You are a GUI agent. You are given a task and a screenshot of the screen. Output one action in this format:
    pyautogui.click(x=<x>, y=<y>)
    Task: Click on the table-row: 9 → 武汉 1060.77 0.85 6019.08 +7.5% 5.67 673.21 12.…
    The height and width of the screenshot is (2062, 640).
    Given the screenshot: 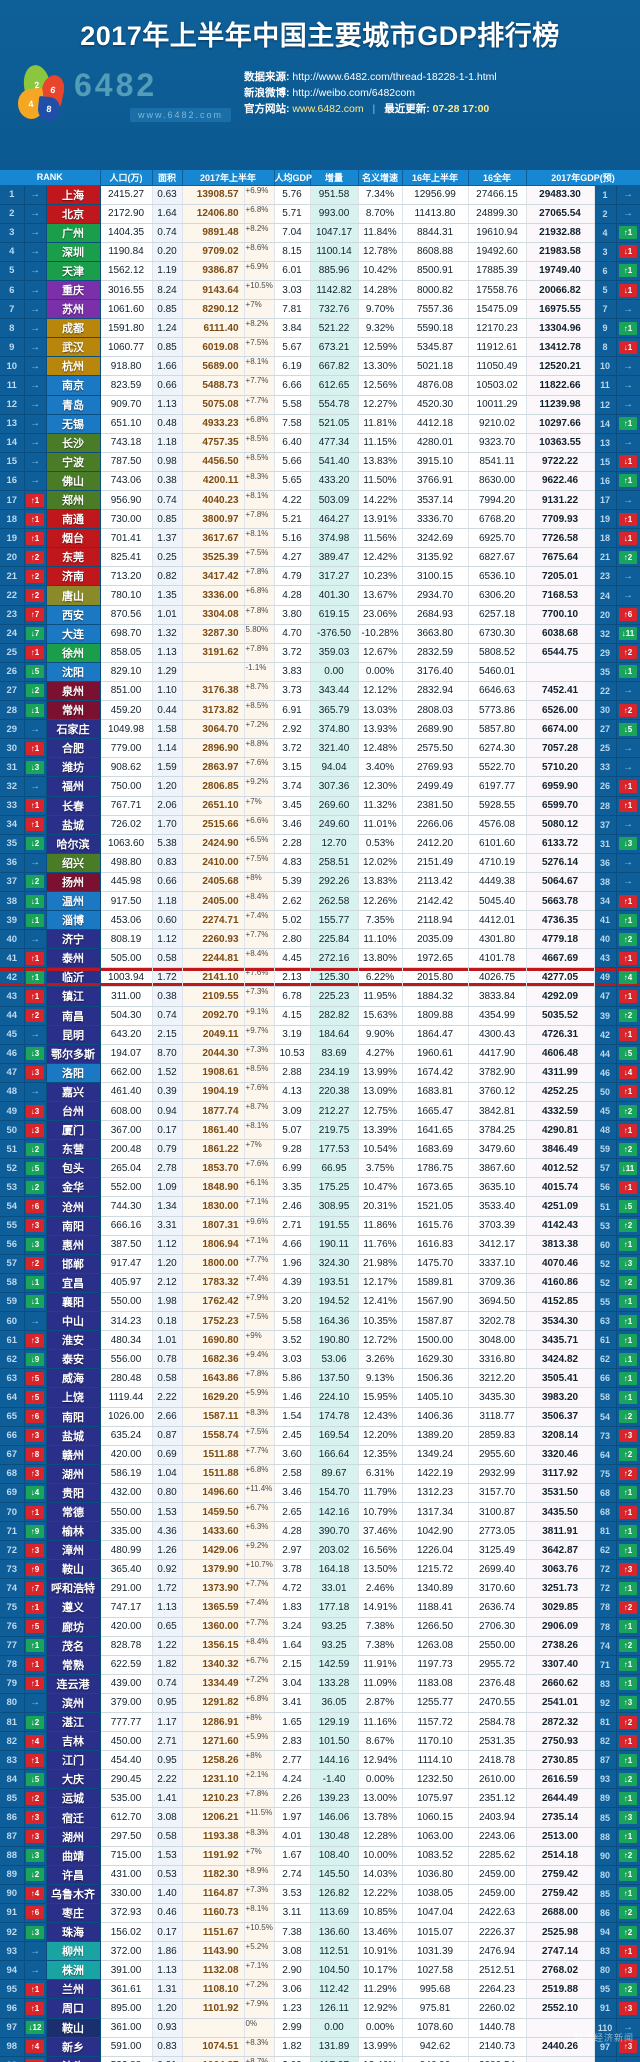 What is the action you would take?
    pyautogui.click(x=320, y=347)
    